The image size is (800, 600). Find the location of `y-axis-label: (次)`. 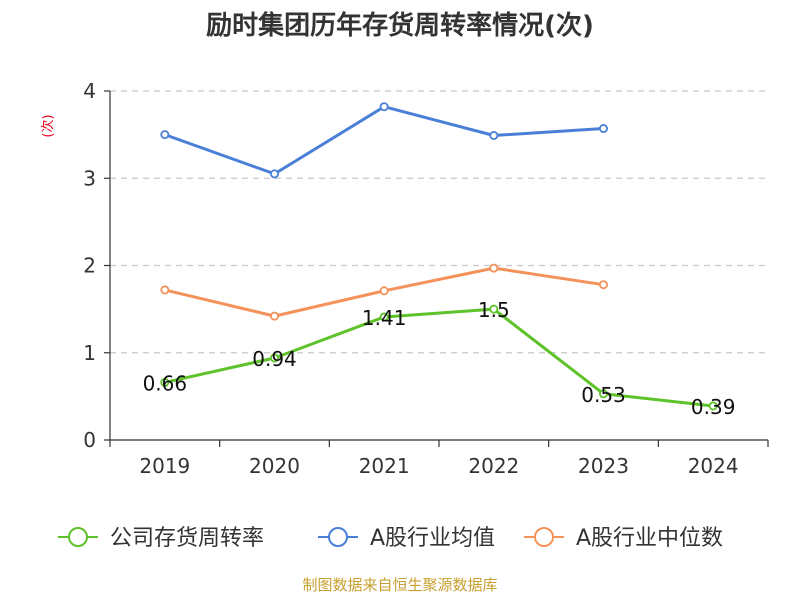

y-axis-label: (次) is located at coordinates (48, 125).